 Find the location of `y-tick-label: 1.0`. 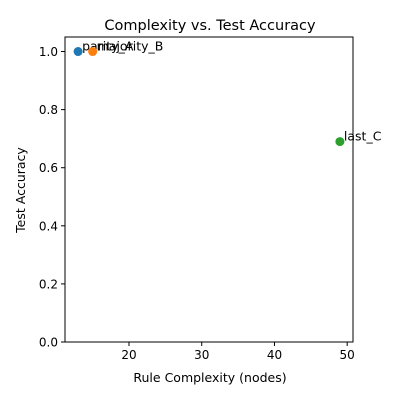

y-tick-label: 1.0 is located at coordinates (48, 52).